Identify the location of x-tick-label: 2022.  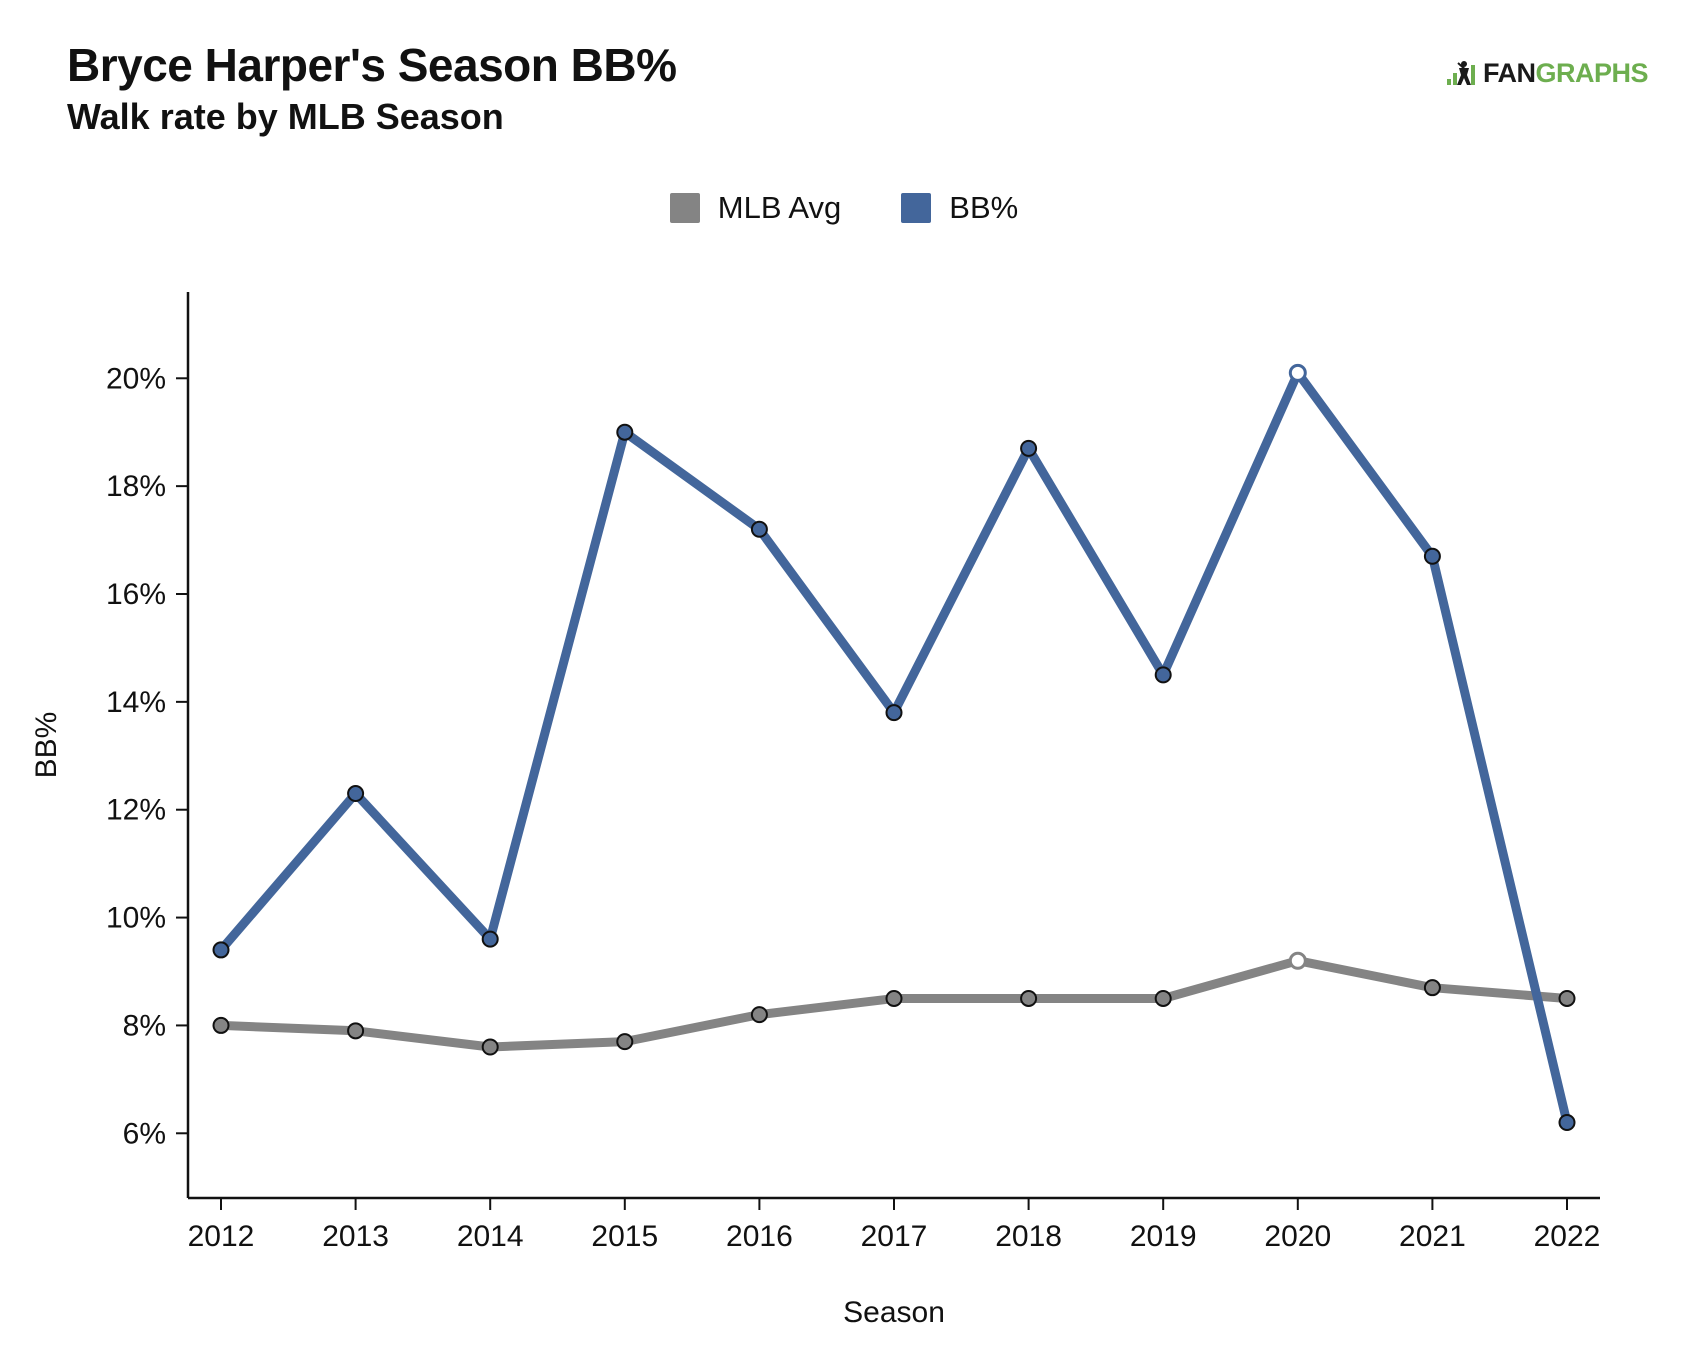
(1567, 1236).